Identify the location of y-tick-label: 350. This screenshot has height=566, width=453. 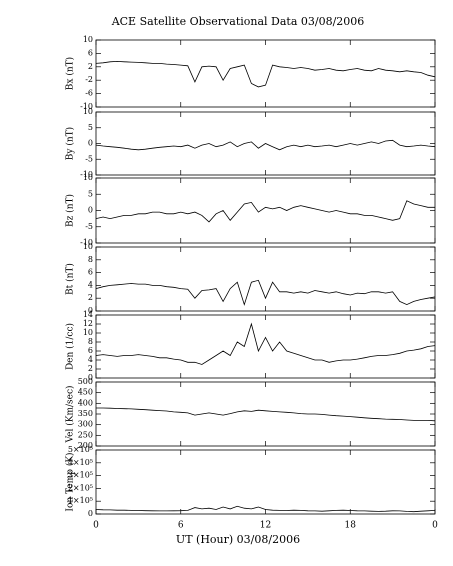
(85, 413).